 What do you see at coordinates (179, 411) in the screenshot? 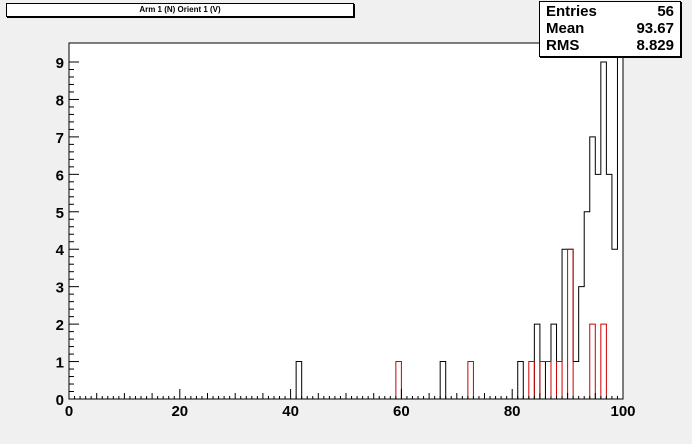
I see `x-tick-label: 20` at bounding box center [179, 411].